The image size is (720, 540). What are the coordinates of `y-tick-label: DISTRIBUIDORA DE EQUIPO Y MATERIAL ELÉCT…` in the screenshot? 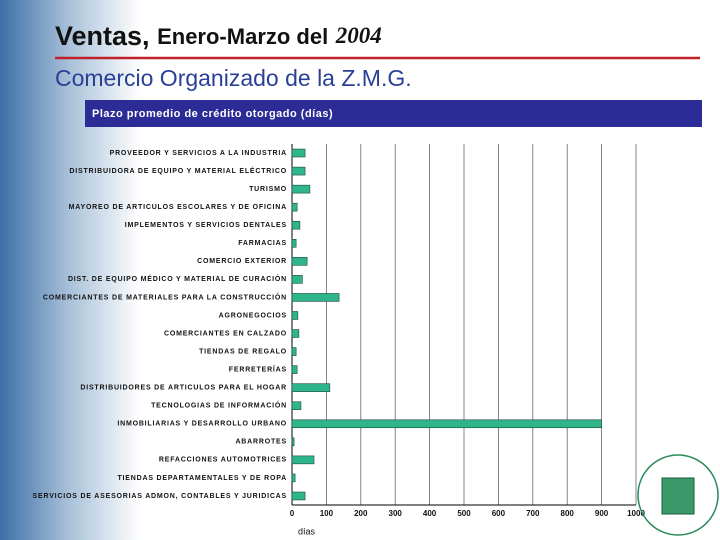 It's located at (178, 170).